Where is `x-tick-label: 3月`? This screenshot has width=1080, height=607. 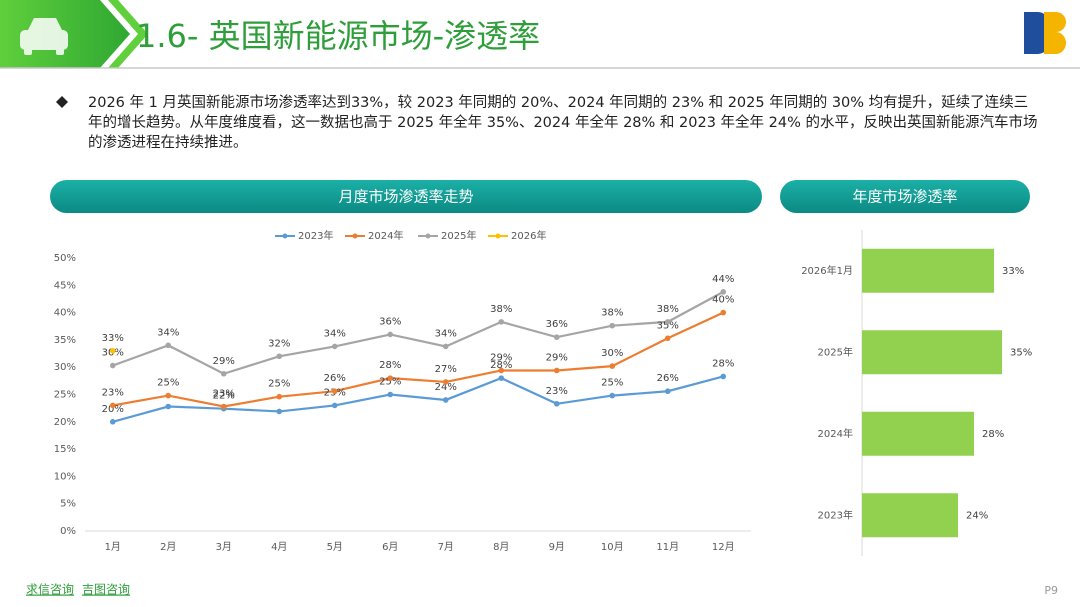 x-tick-label: 3月 is located at coordinates (224, 547).